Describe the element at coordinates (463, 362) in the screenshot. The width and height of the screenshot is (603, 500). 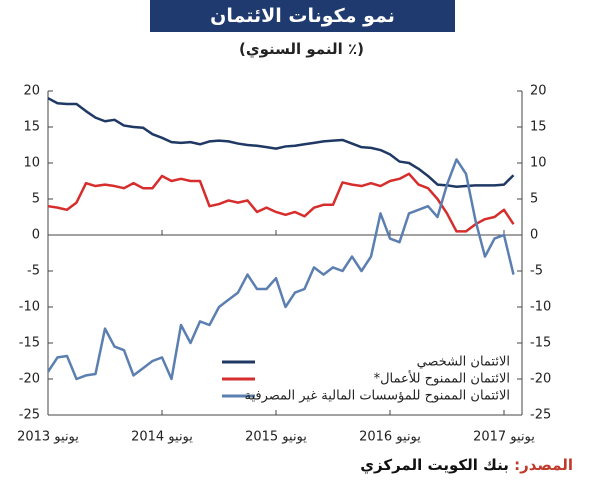
I see `legend-label: الائتمان الشخصي` at that location.